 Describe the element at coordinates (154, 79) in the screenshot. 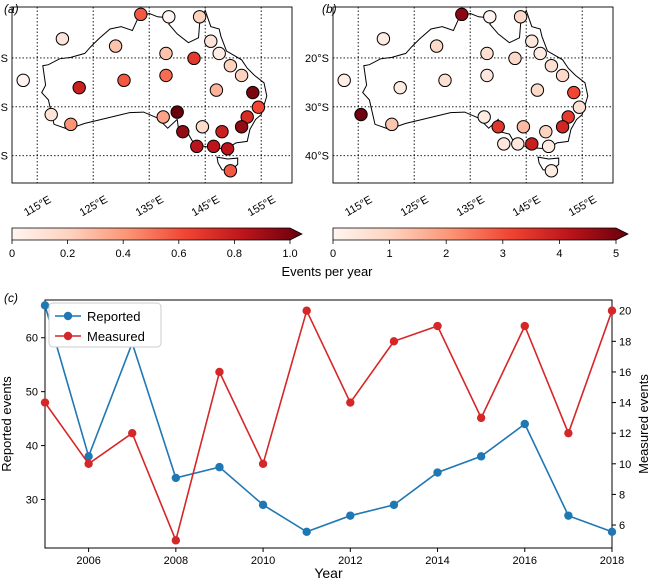

I see `australia-coastline` at that location.